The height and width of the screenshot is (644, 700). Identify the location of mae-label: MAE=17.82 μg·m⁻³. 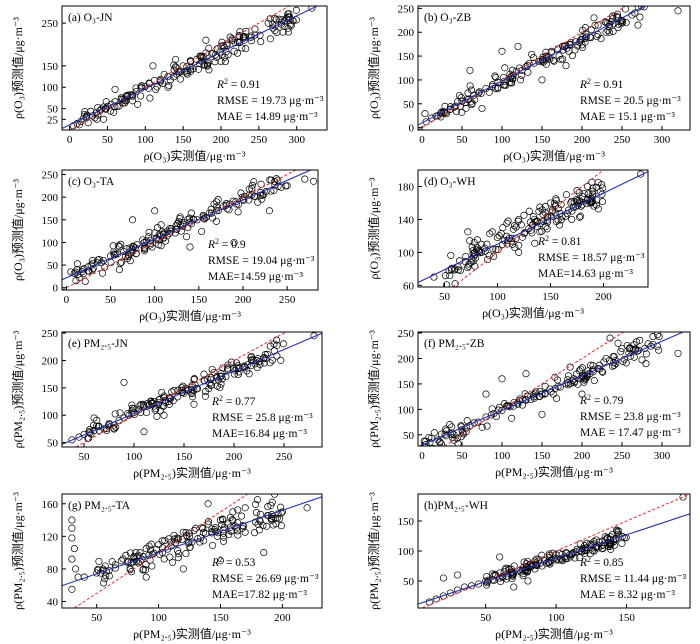
(260, 595).